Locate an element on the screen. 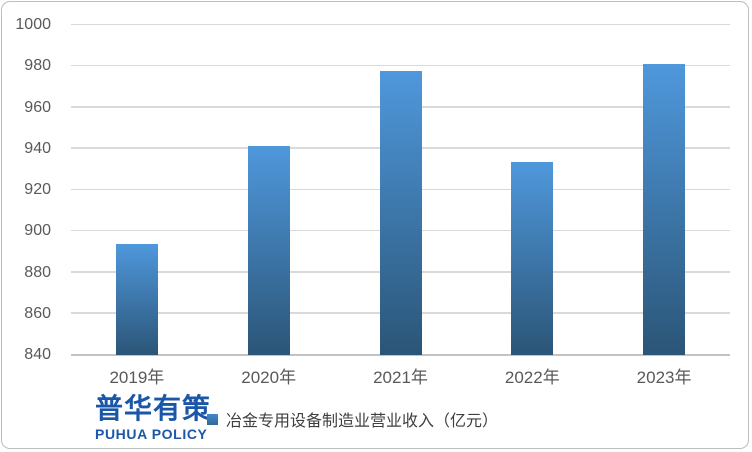  puhua-policy-logo: 普华有策 PUHUA POLICY is located at coordinates (153, 417).